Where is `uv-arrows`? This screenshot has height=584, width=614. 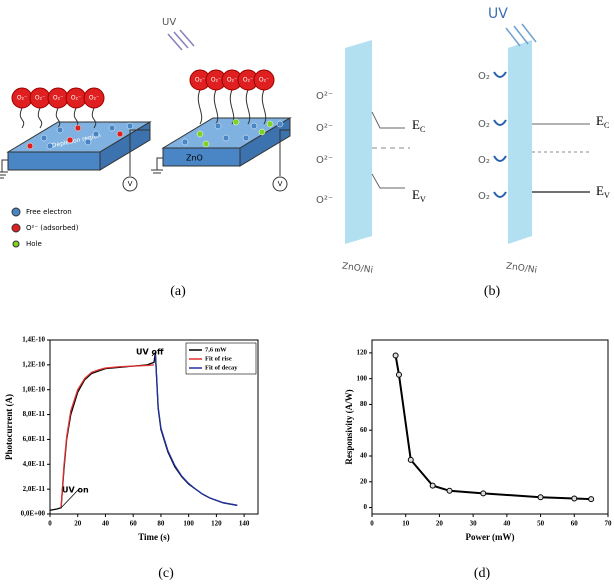 uv-arrows is located at coordinates (521, 35).